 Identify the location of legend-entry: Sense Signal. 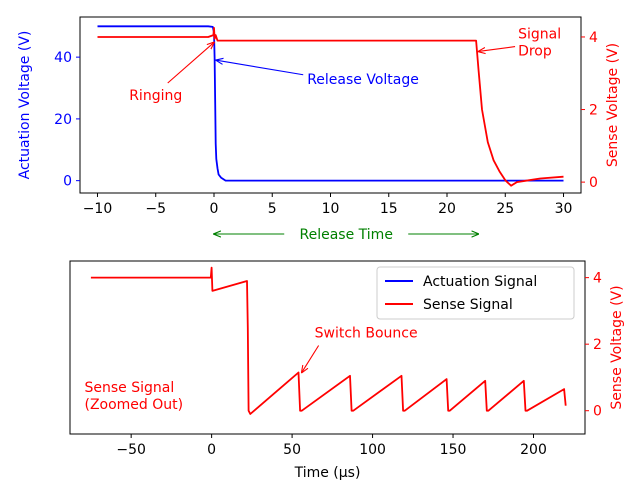
(468, 305).